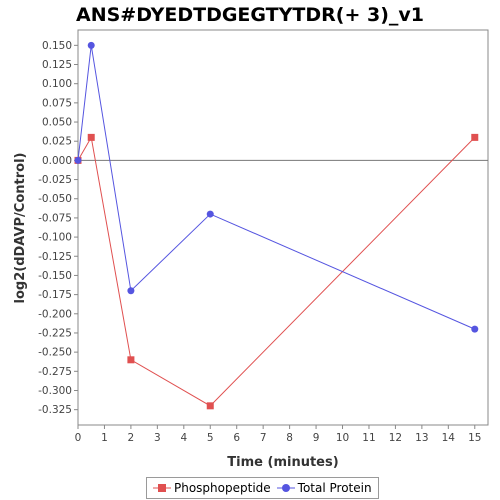 The width and height of the screenshot is (500, 500). I want to click on x-tick-label: 2, so click(131, 438).